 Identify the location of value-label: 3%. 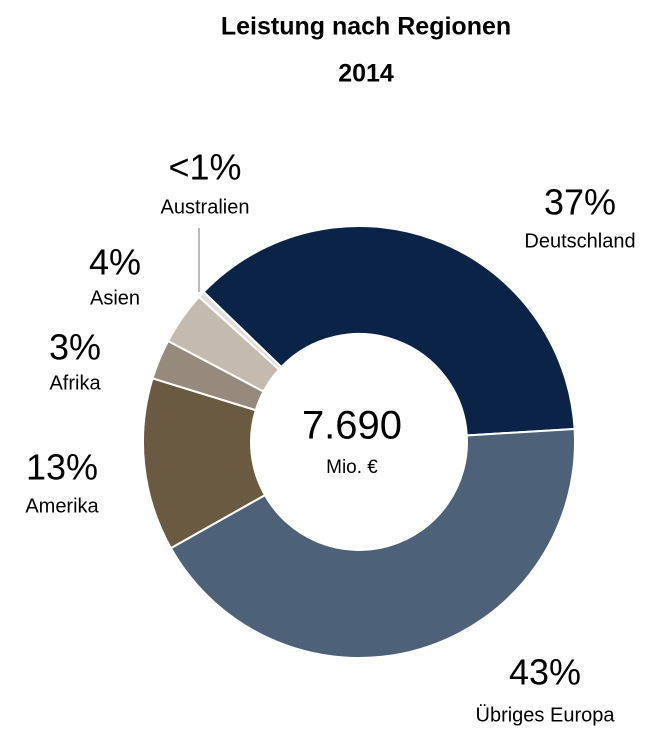
(75, 347).